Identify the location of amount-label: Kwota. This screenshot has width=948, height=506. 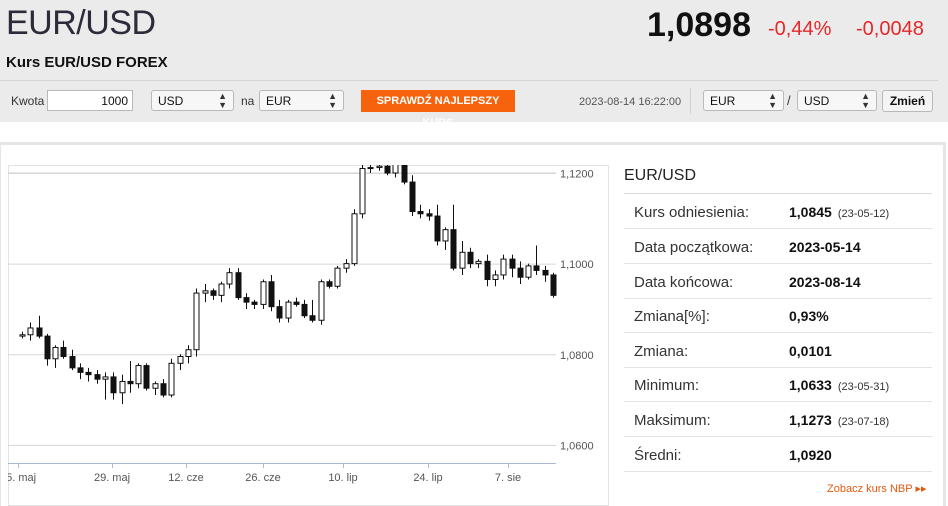
(28, 101).